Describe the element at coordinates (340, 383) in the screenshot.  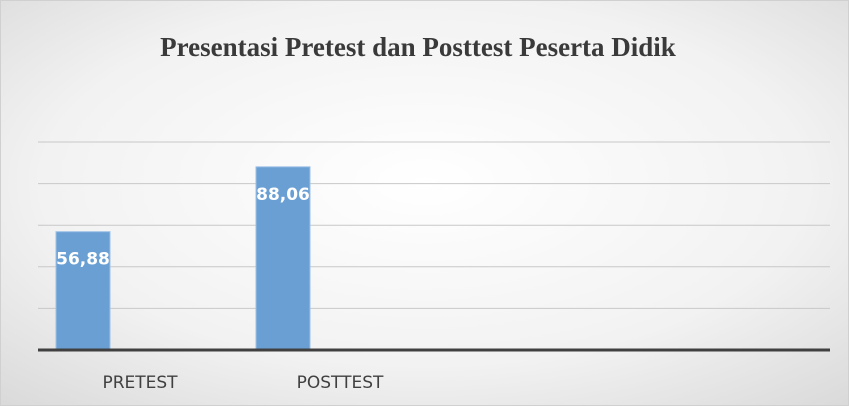
I see `x-tick-label: POSTTEST` at that location.